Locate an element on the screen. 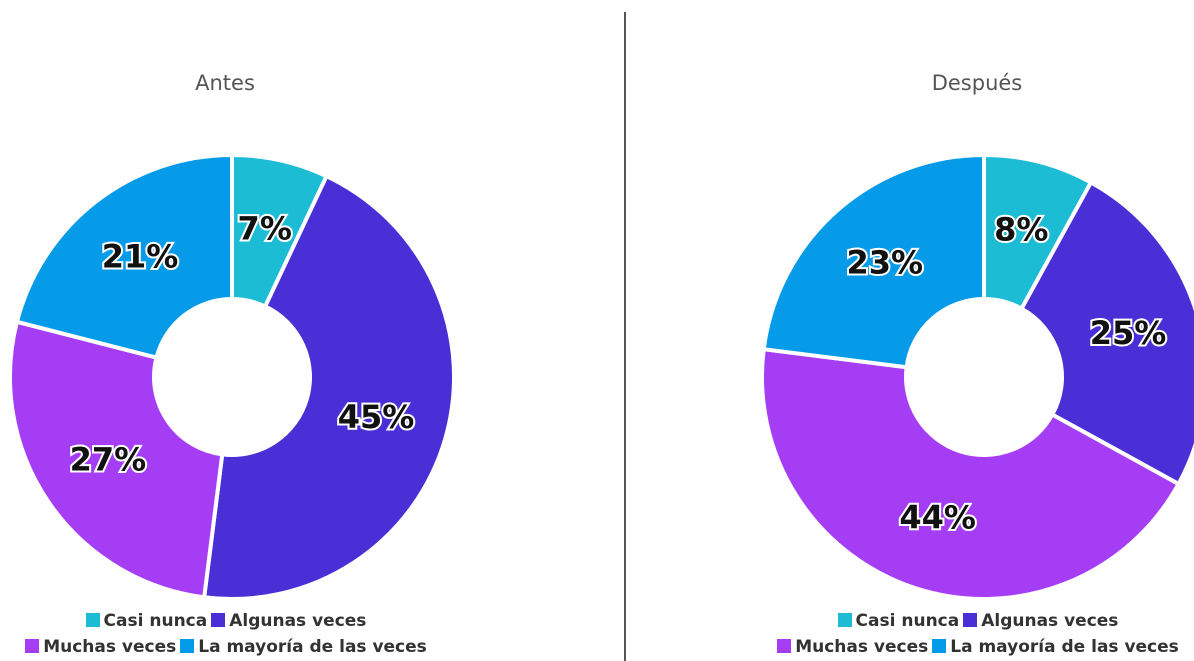  data-label: 44% is located at coordinates (937, 518).